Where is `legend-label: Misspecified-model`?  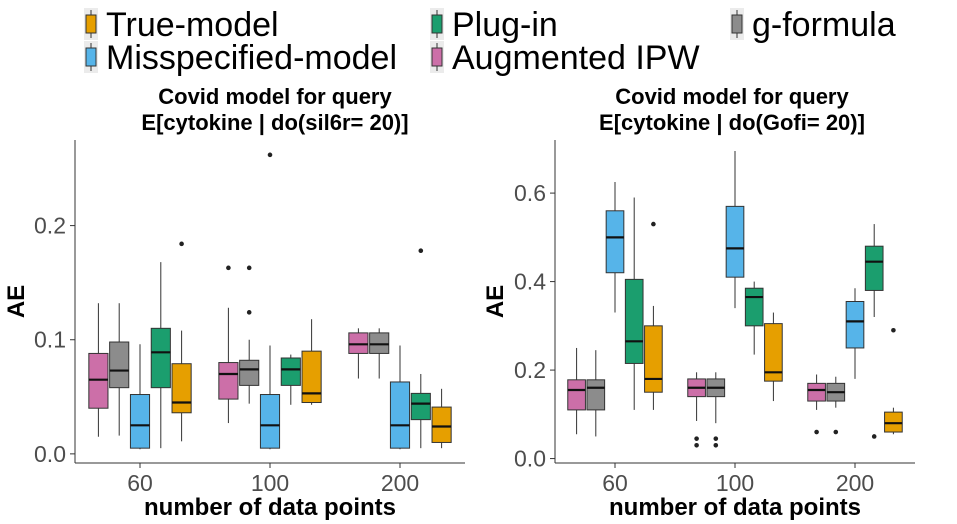 legend-label: Misspecified-model is located at coordinates (251, 58).